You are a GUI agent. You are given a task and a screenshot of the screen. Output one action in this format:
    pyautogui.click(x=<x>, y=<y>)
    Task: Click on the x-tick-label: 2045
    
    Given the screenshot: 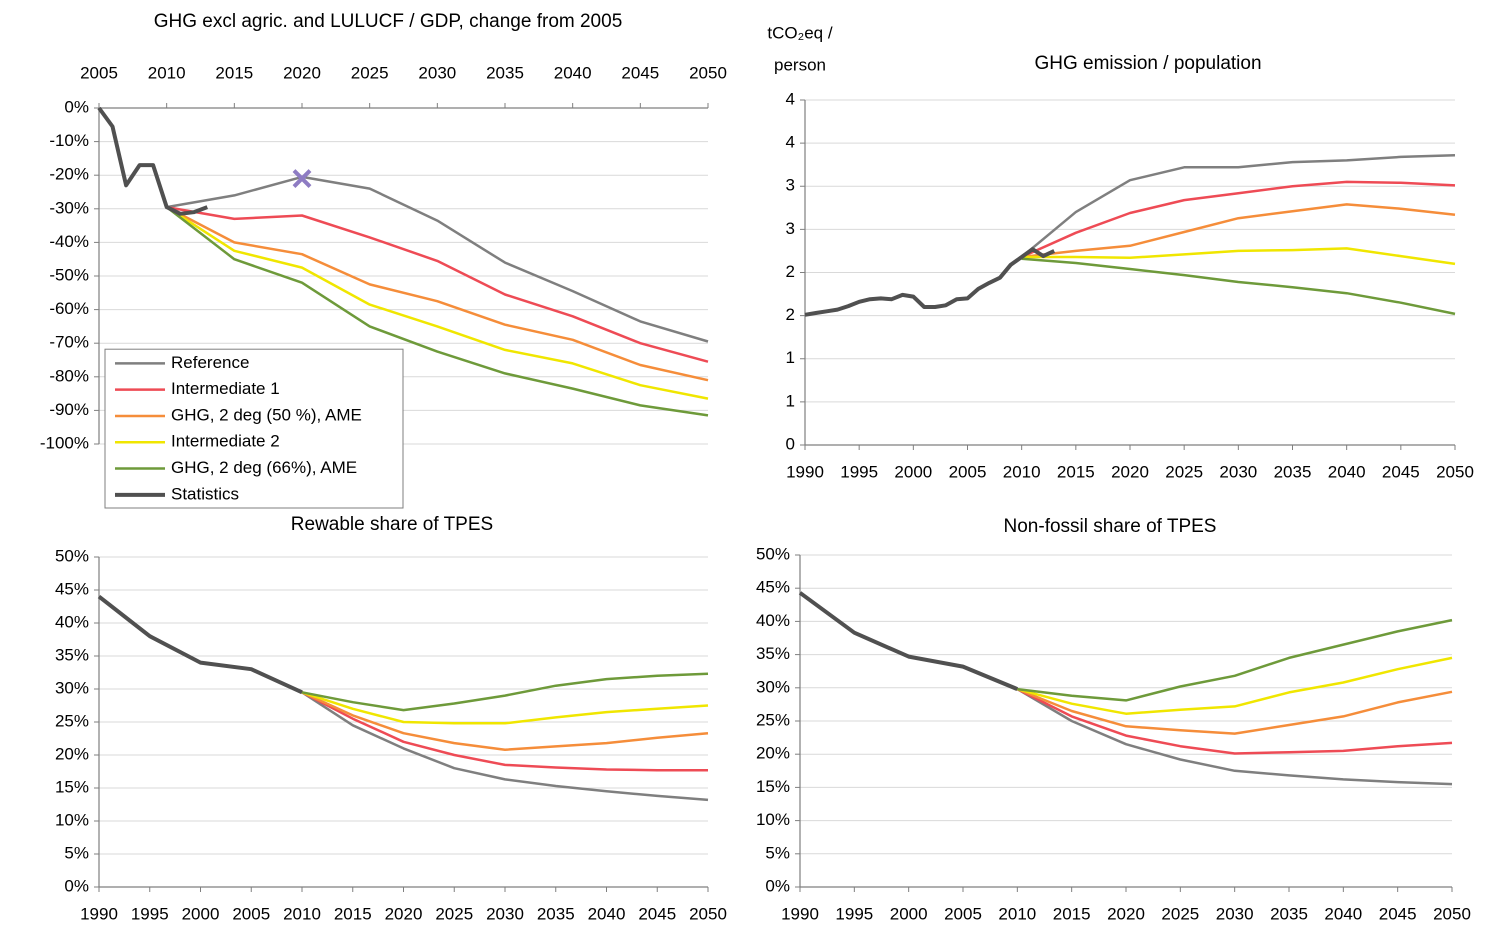 What is the action you would take?
    pyautogui.click(x=640, y=72)
    